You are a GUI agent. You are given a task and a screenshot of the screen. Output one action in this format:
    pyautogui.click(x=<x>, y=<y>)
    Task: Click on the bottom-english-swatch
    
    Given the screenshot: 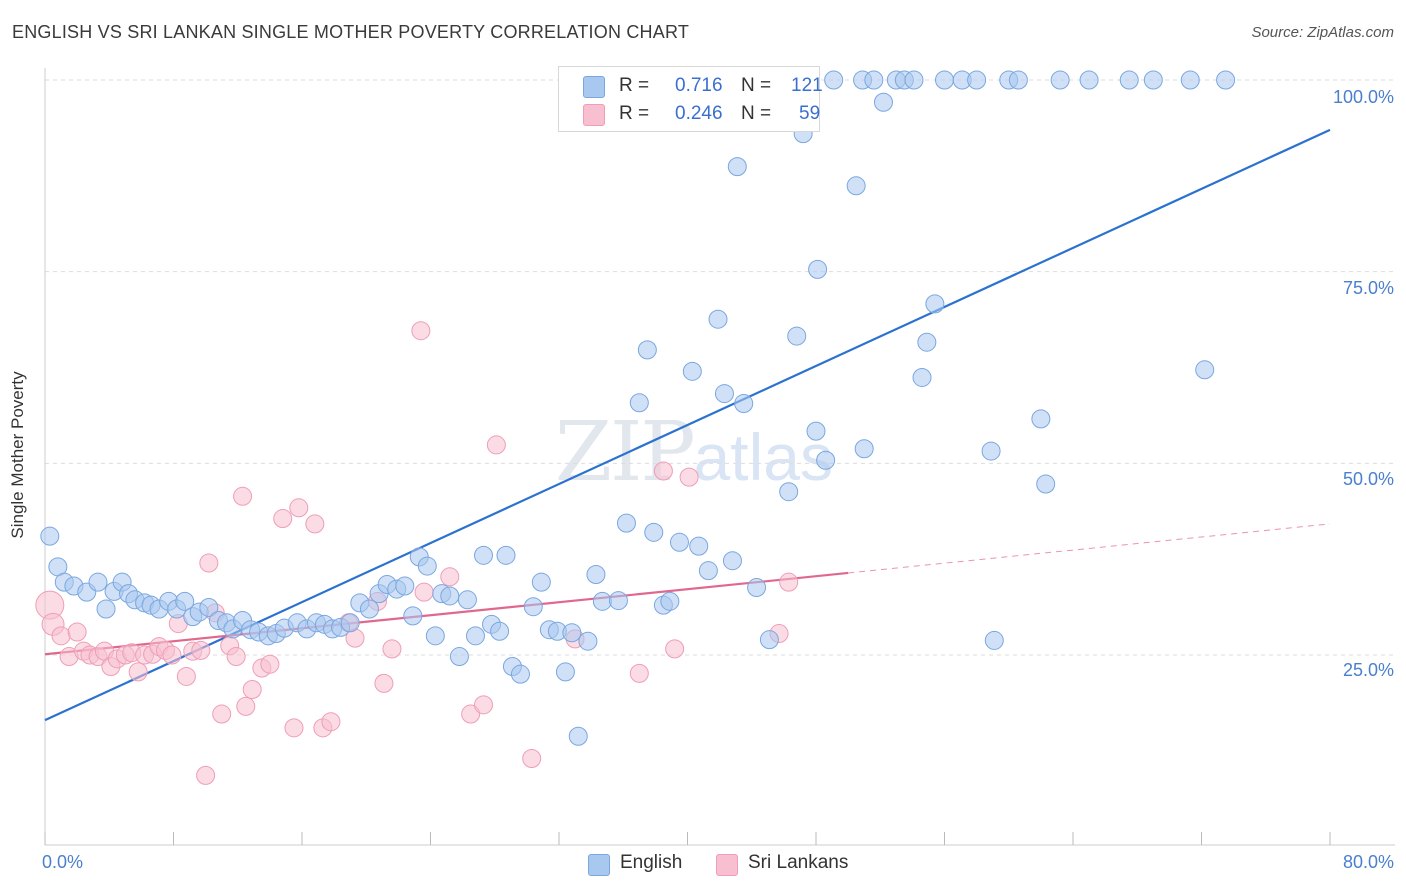 What is the action you would take?
    pyautogui.click(x=599, y=865)
    